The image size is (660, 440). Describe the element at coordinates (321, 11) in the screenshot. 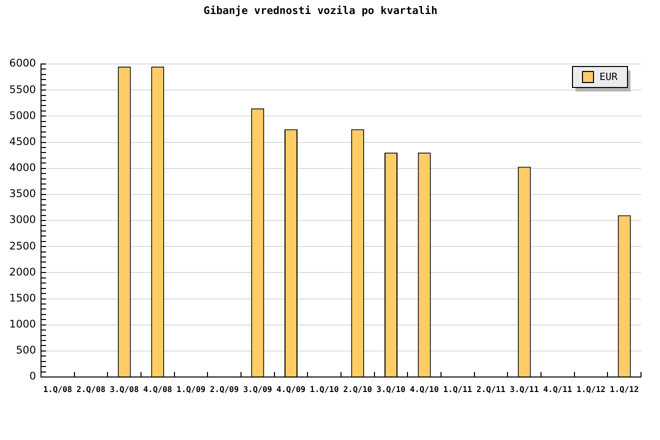

I see `chart-title: Gibanje vrednosti vozila po kvartalih` at that location.